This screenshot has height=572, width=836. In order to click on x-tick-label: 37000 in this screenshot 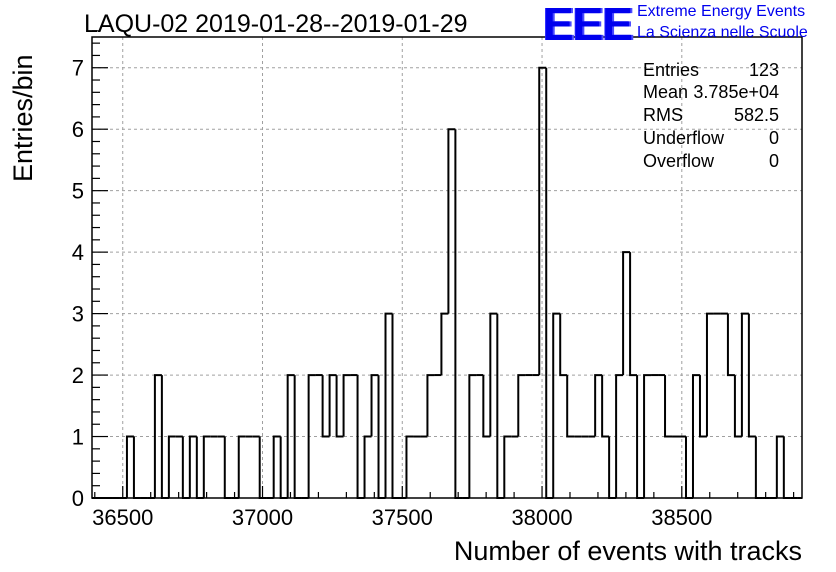, I will do `click(262, 517)`.